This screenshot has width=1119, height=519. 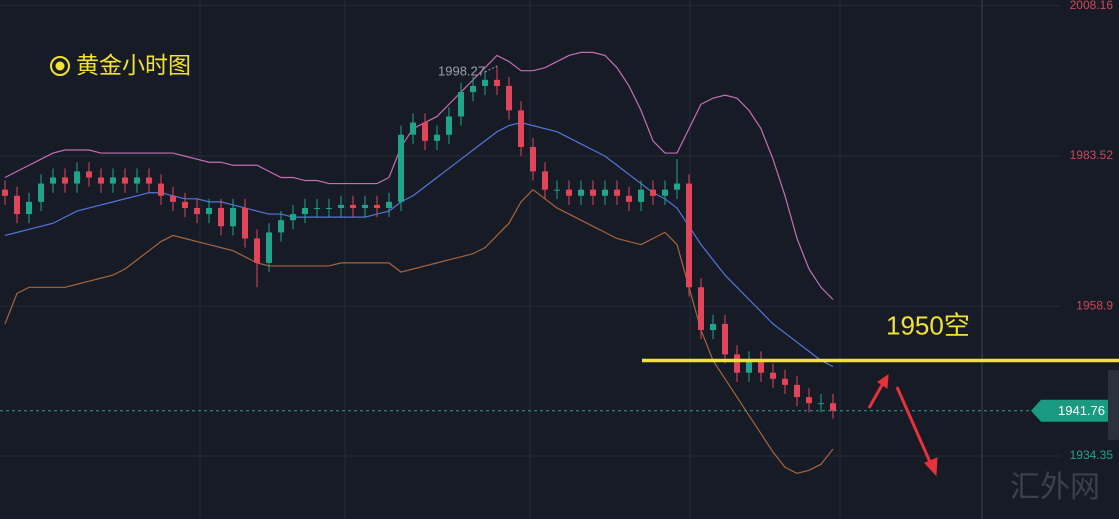 I want to click on y-tick-label: 1958.9, so click(x=1094, y=305).